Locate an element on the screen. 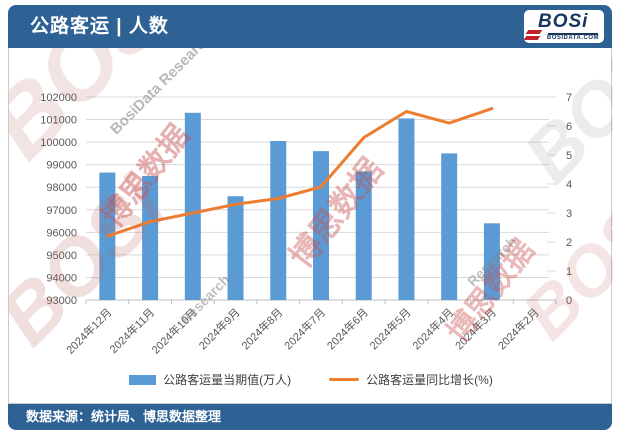 The width and height of the screenshot is (620, 435). right-axis-tick-label: 3 is located at coordinates (569, 214).